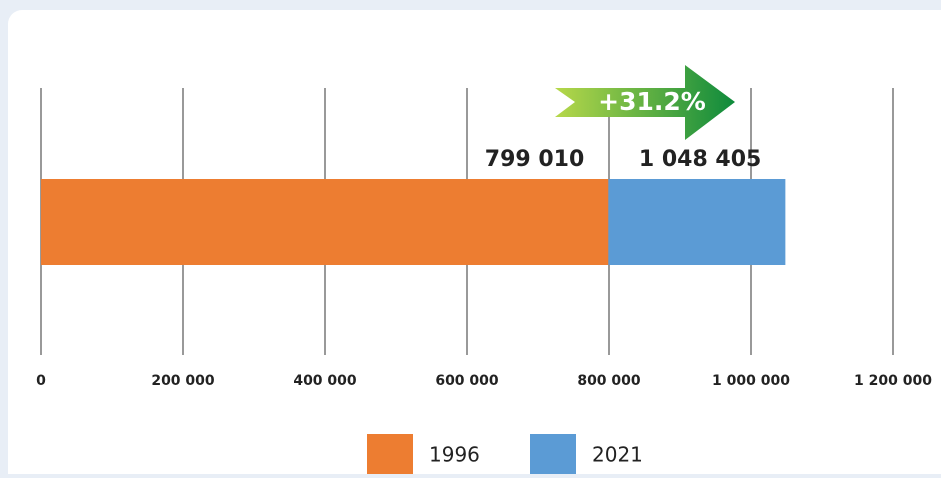  What do you see at coordinates (467, 381) in the screenshot?
I see `x-tick-label: 600 000` at bounding box center [467, 381].